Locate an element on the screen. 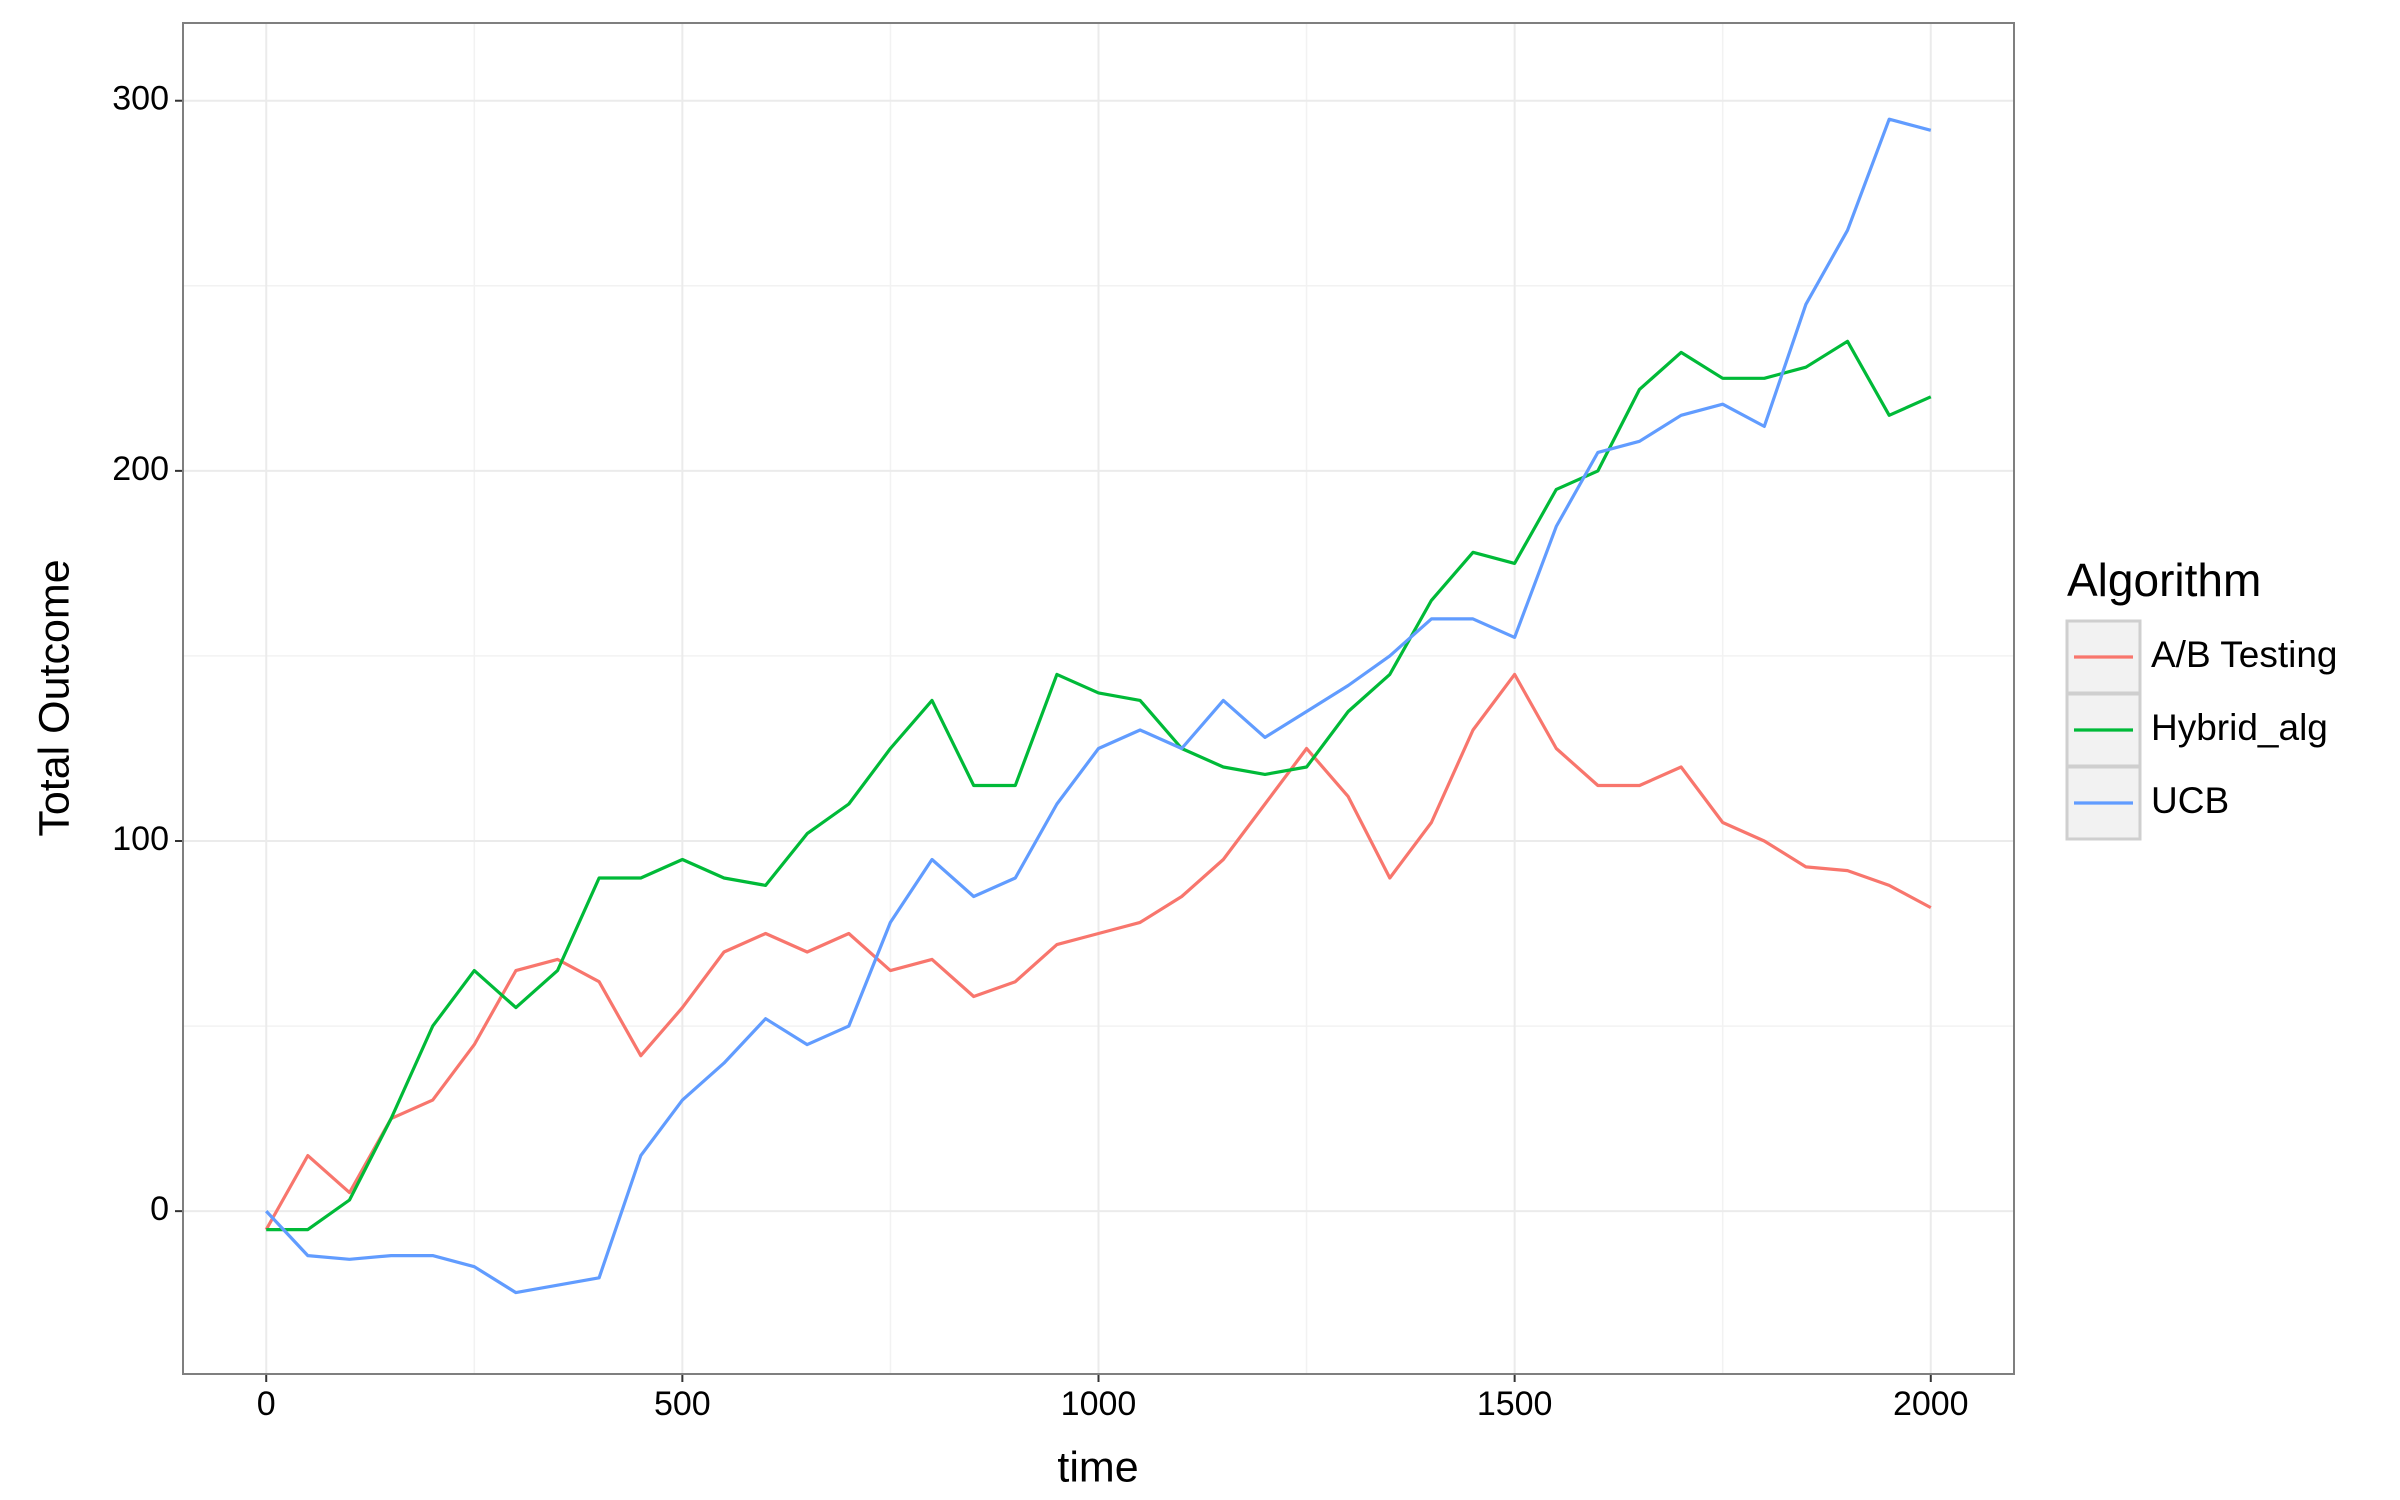  x-tick-label: 0 is located at coordinates (266, 1404).